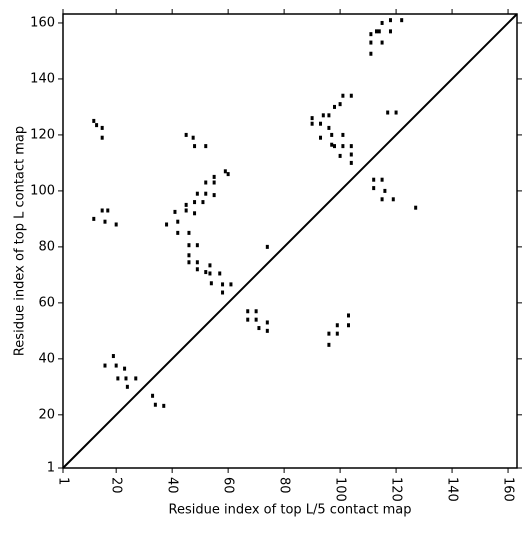 This screenshot has height=535, width=531. Describe the element at coordinates (172, 485) in the screenshot. I see `x-tick-label: 40` at that location.